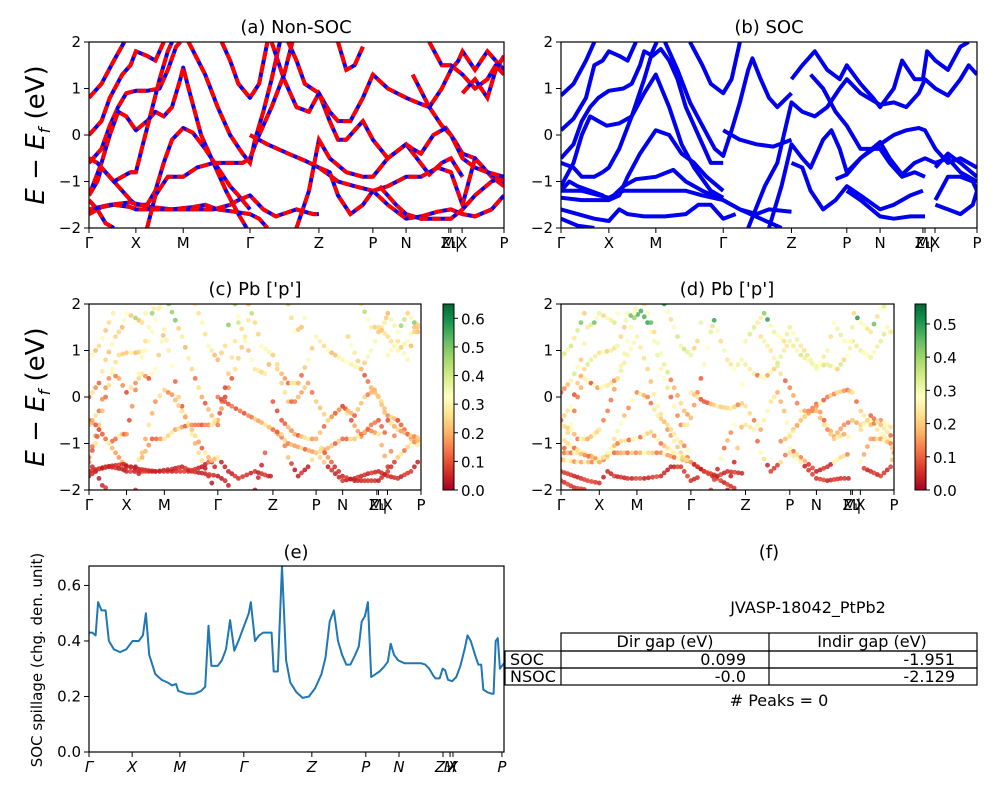 This screenshot has height=800, width=1000. Describe the element at coordinates (791, 243) in the screenshot. I see `x-tick-label: Z` at that location.